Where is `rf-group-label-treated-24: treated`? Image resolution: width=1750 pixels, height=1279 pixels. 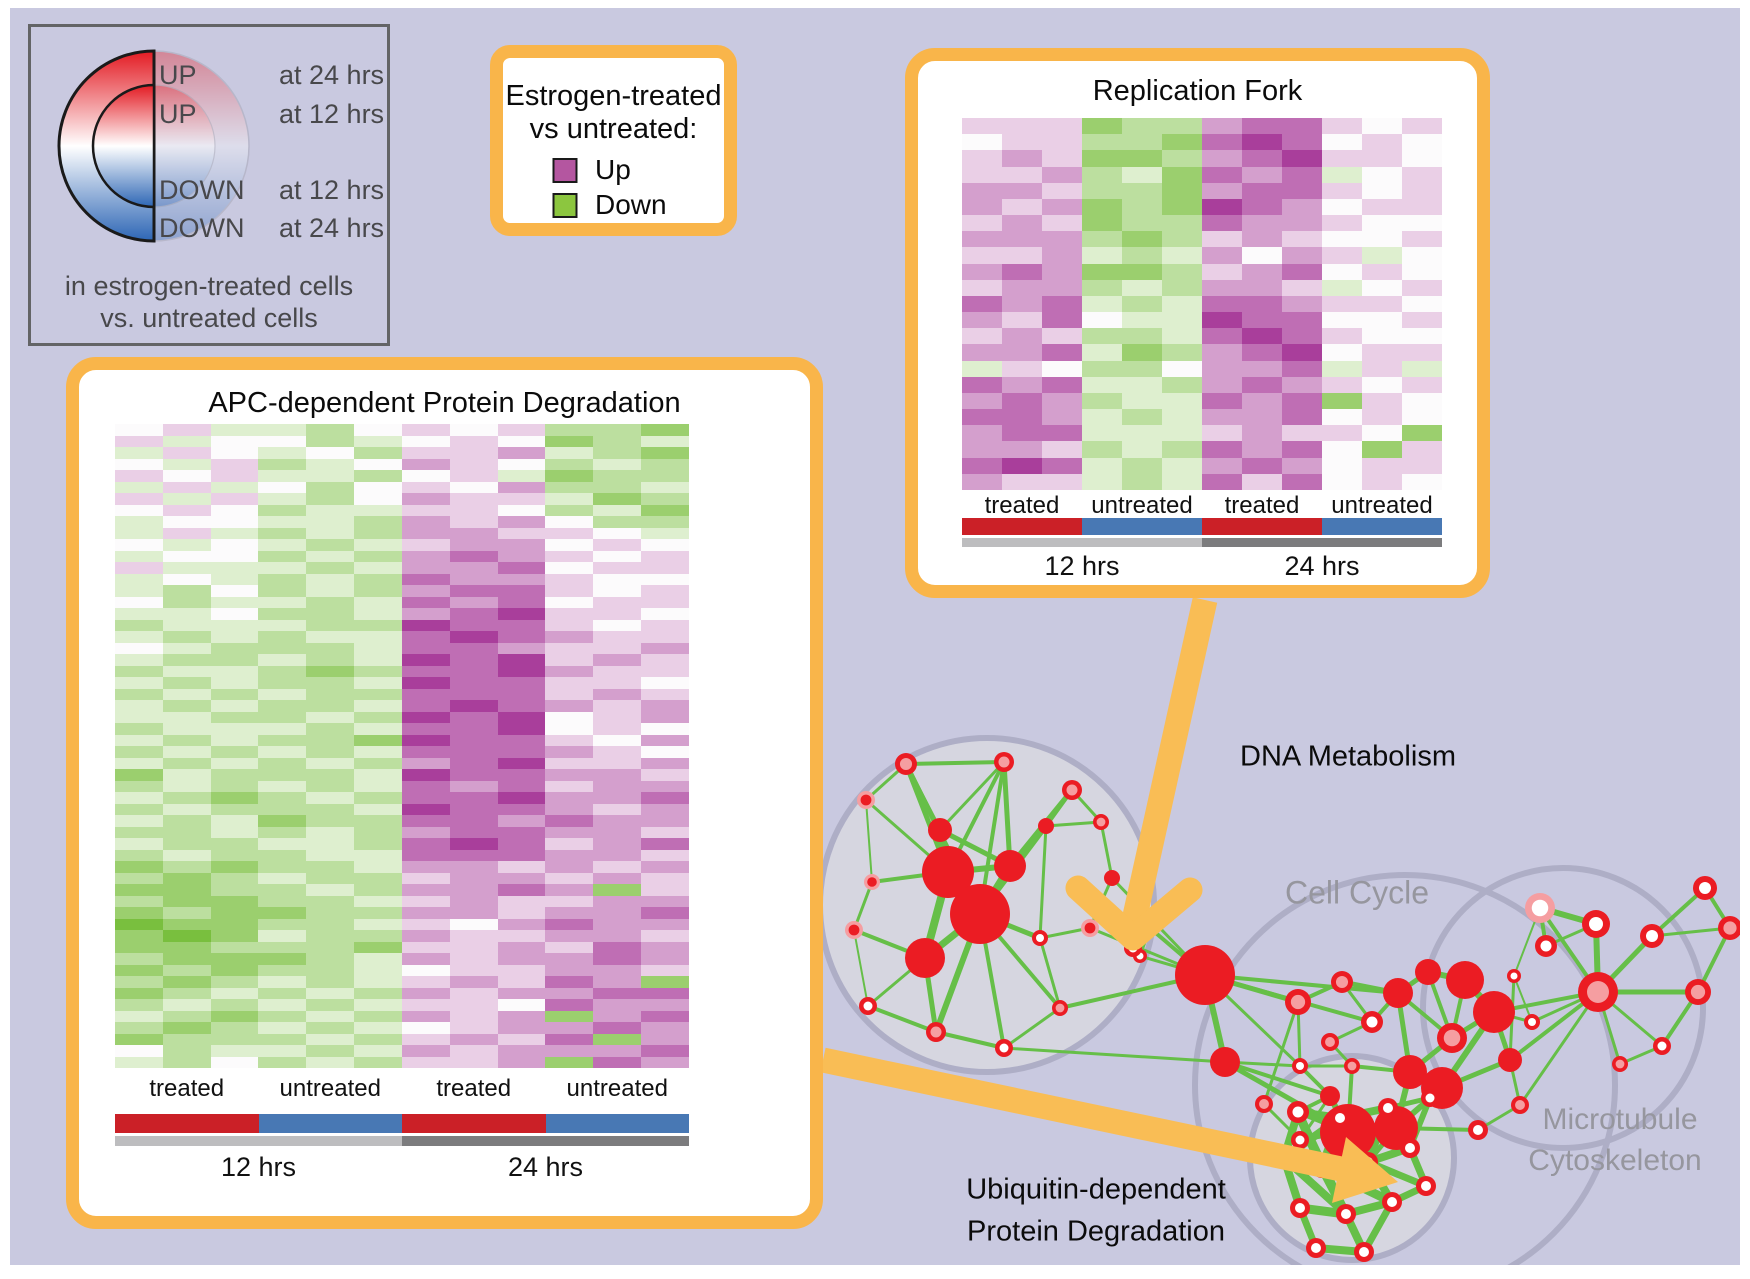
rf-group-label-treated-24: treated is located at coordinates (1262, 505).